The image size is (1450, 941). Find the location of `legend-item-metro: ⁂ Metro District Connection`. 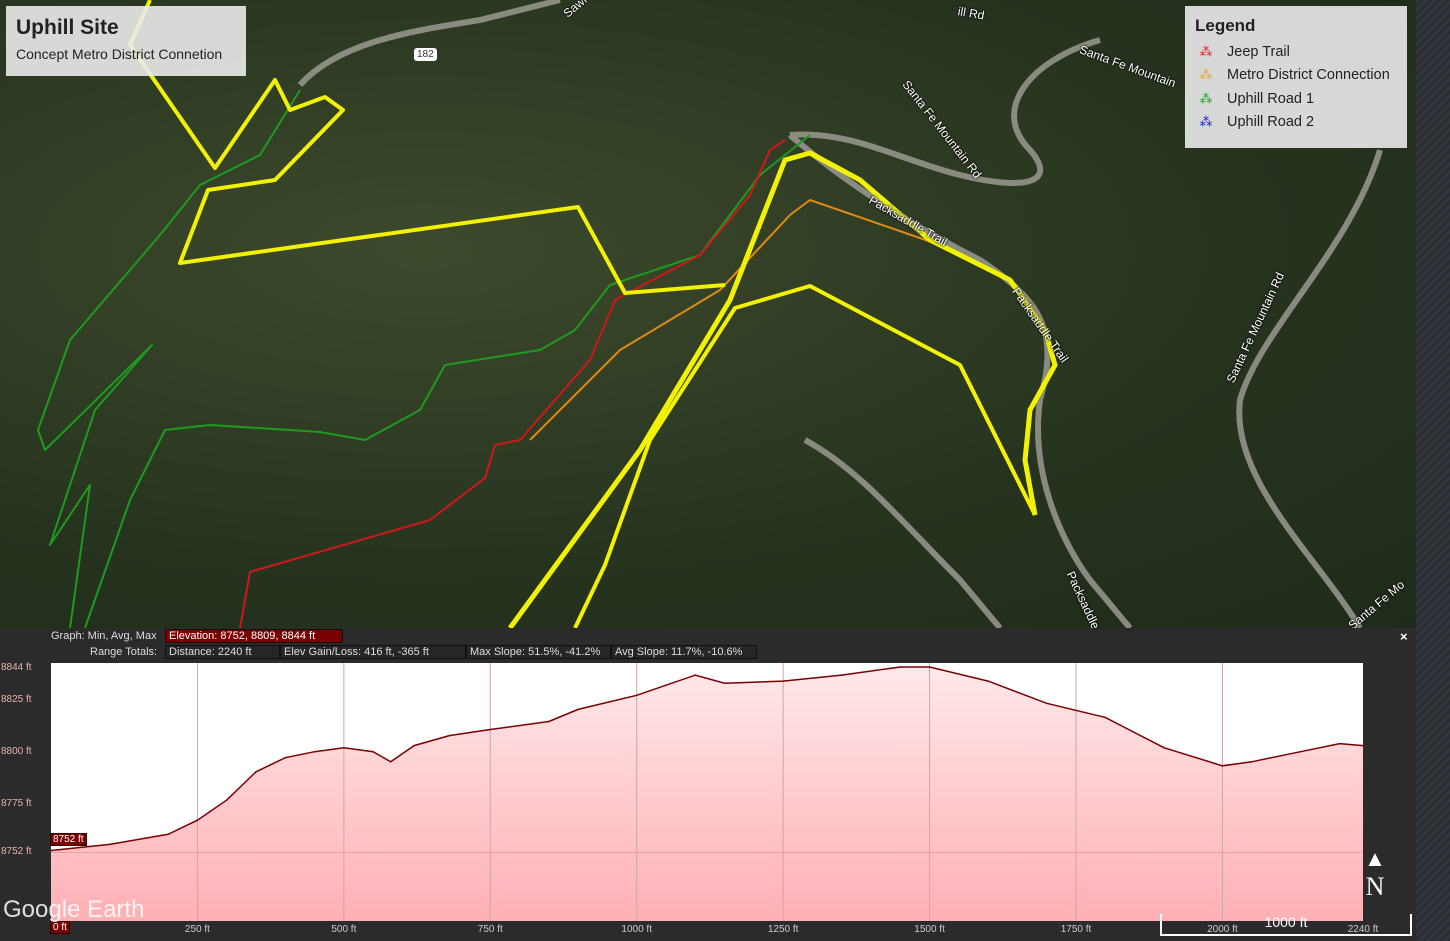

legend-item-metro: ⁂ Metro District Connection is located at coordinates (1296, 76).